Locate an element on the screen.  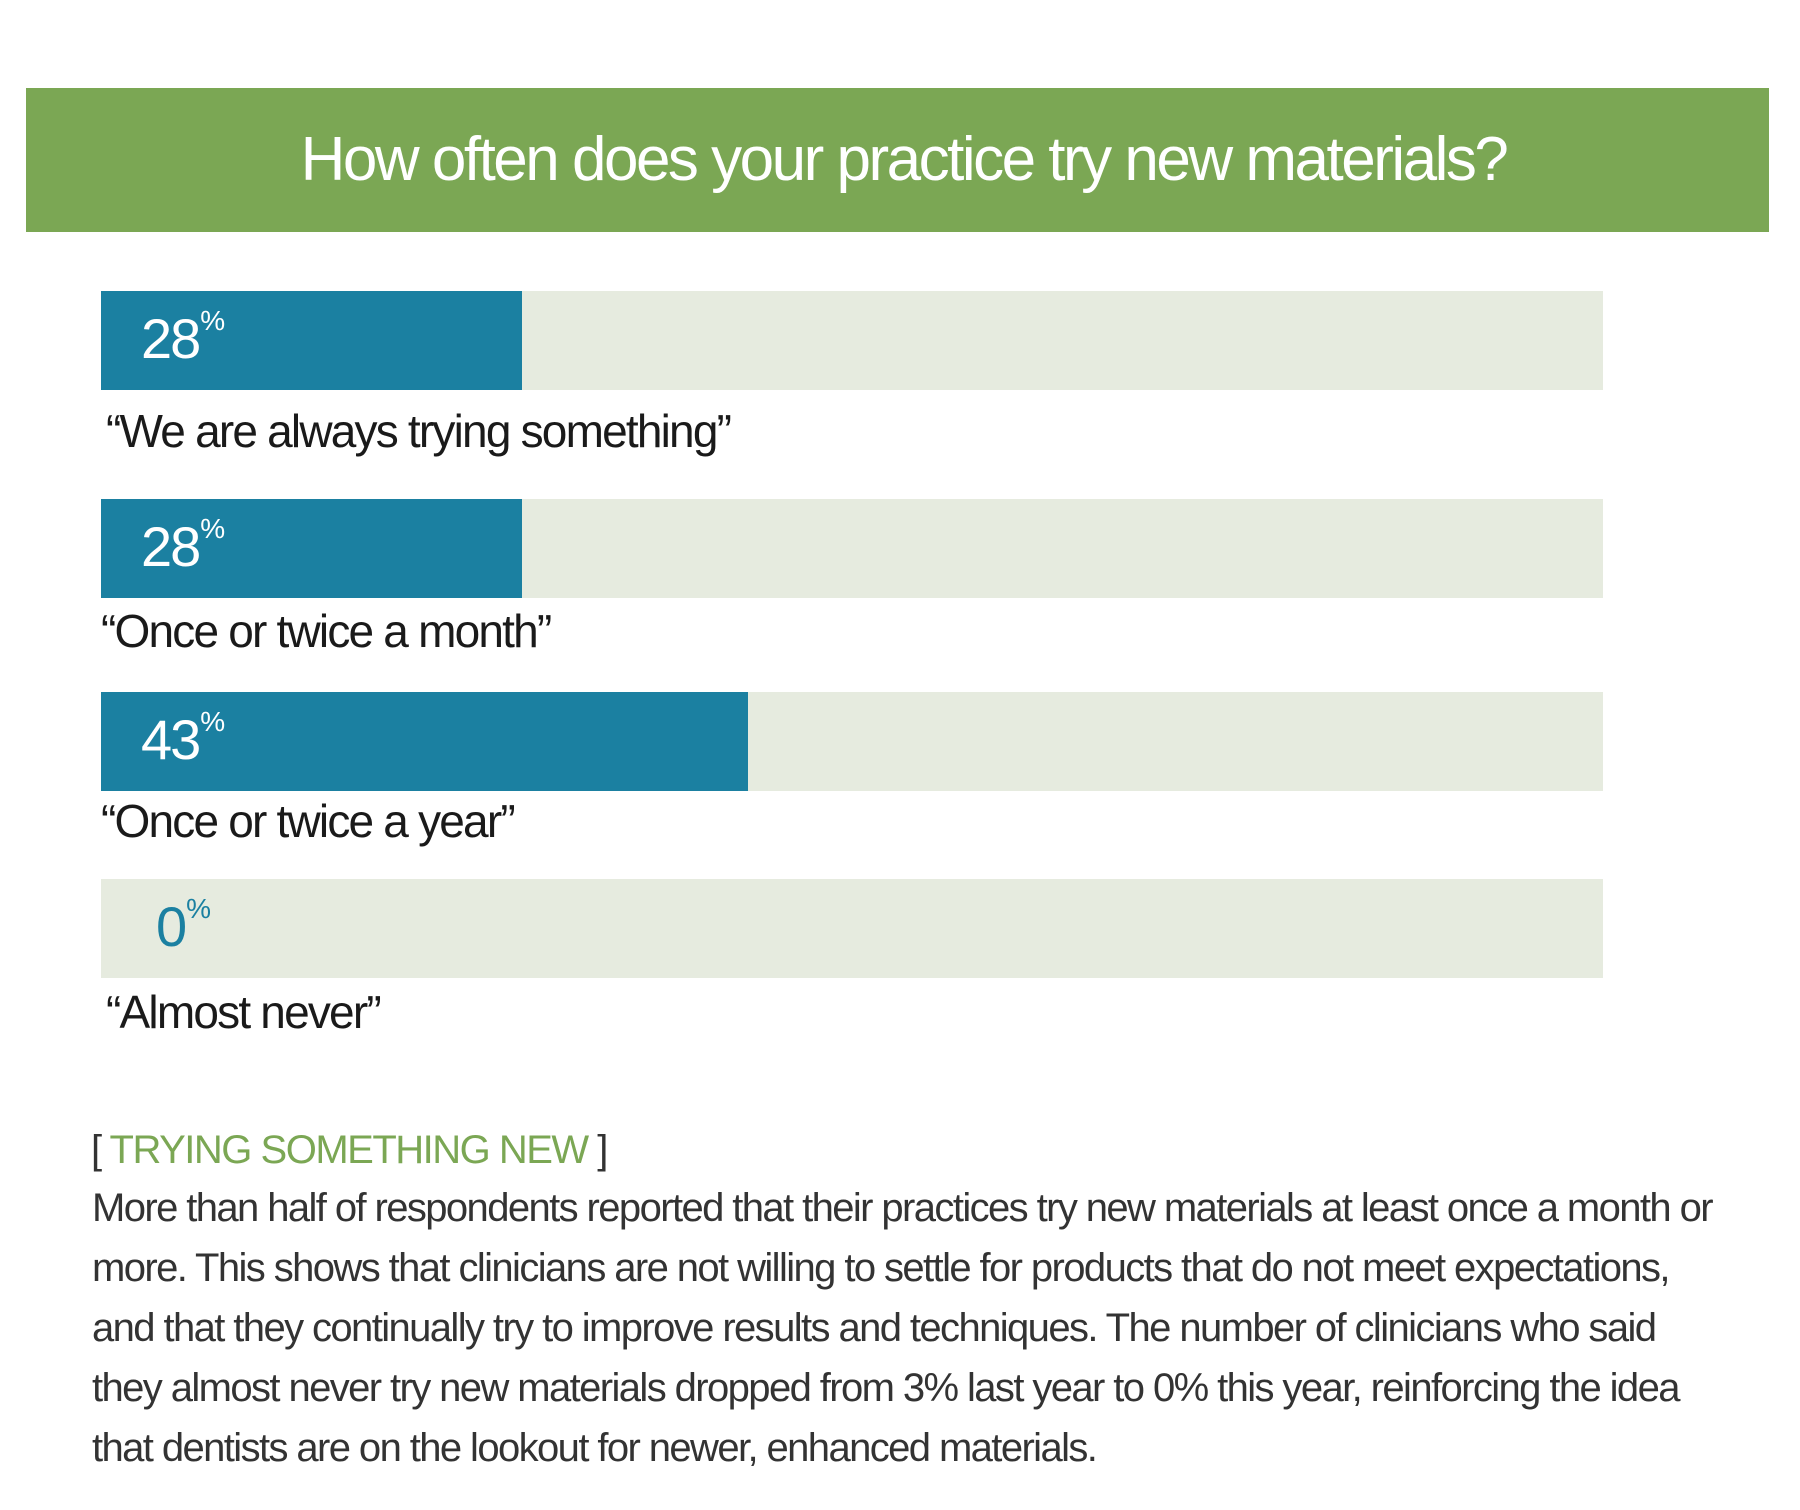
bar-category-label: “Once or twice a year” is located at coordinates (308, 821).